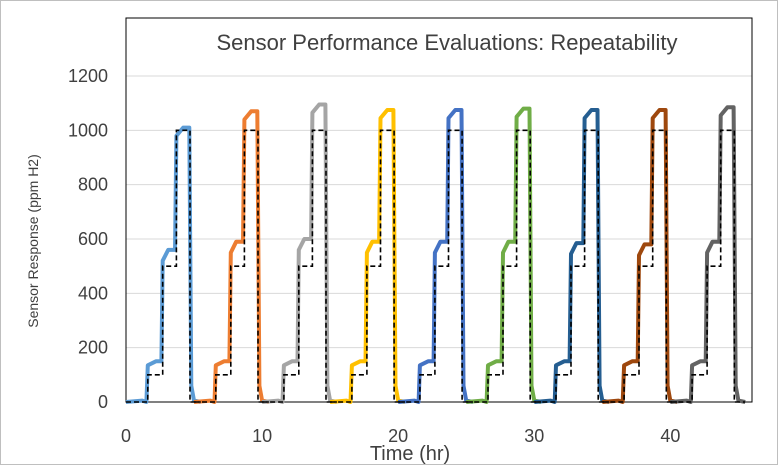 The image size is (778, 465). Describe the element at coordinates (103, 402) in the screenshot. I see `y-tick-label: 0` at that location.